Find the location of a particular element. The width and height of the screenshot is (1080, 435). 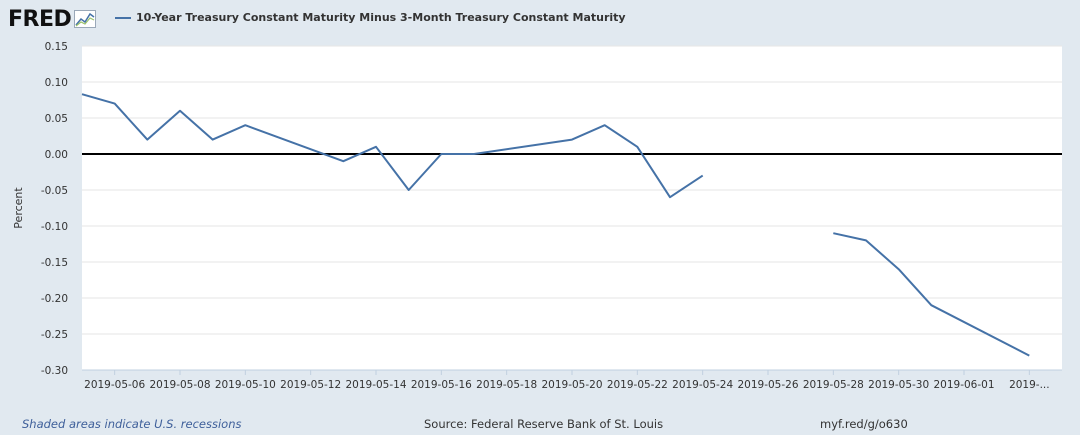

y-tick-label: 0.05 is located at coordinates (56, 119).